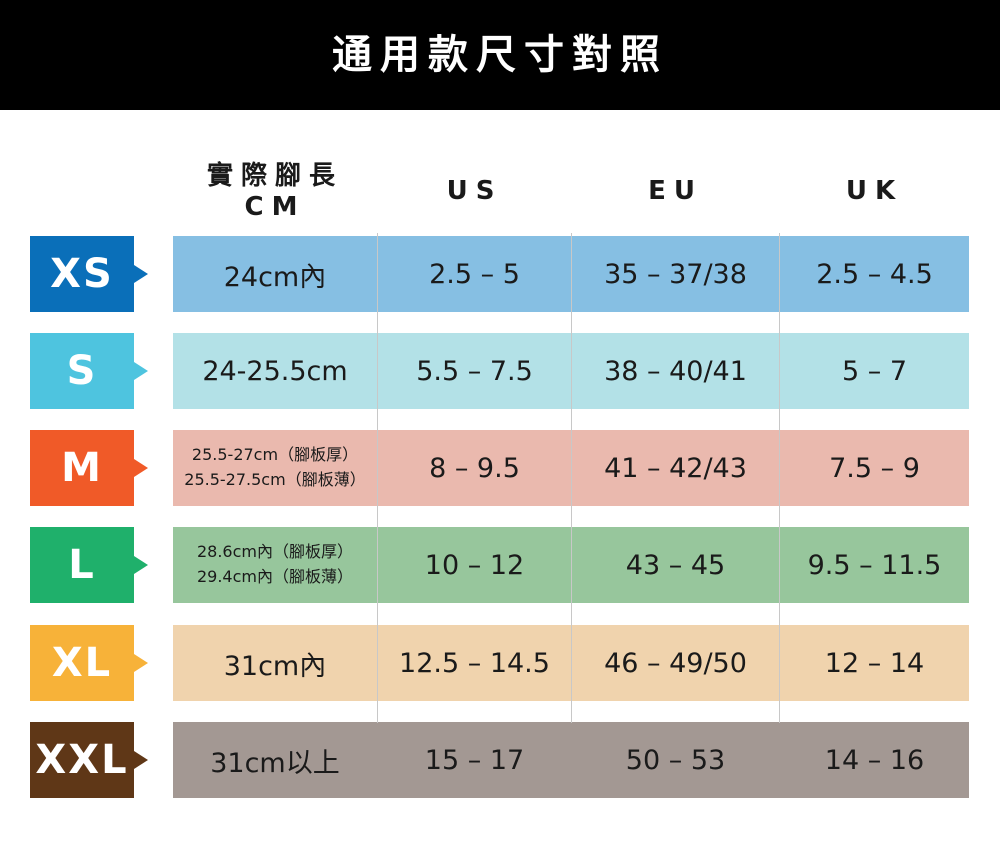  I want to click on size-badge-xxl: XXL, so click(82, 760).